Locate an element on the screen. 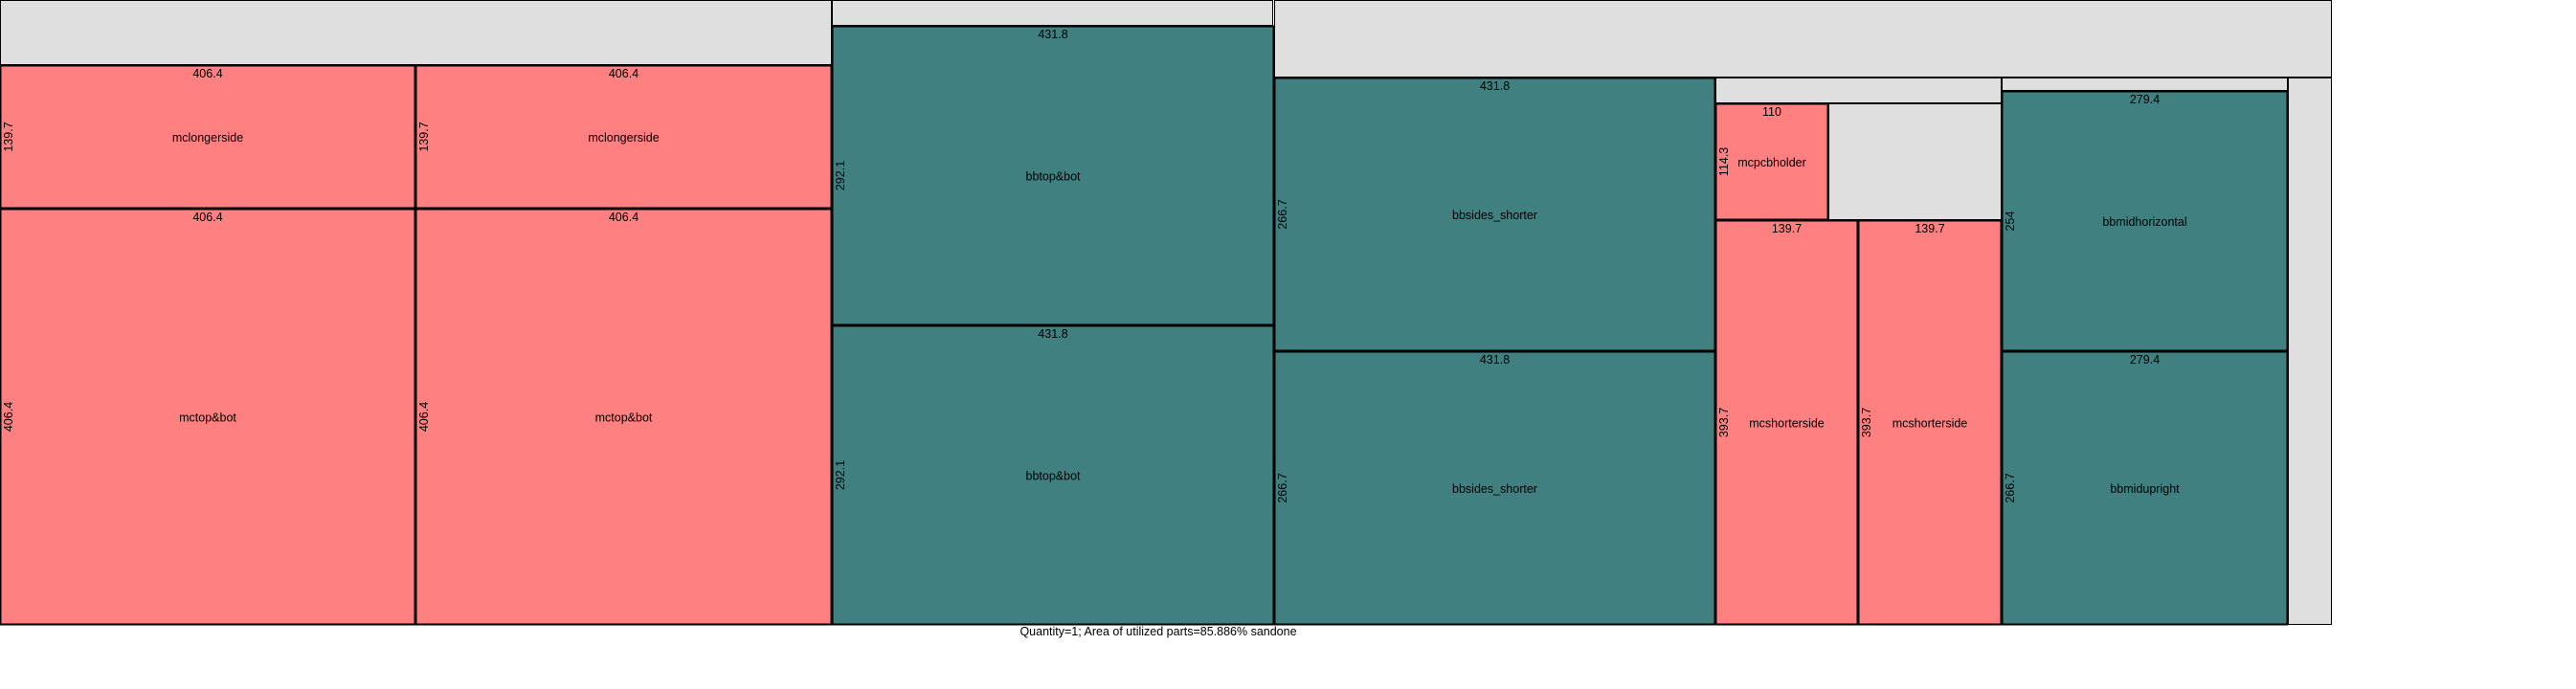  part-mc-3: 406.4 406.4 mctop&bot is located at coordinates (623, 417).